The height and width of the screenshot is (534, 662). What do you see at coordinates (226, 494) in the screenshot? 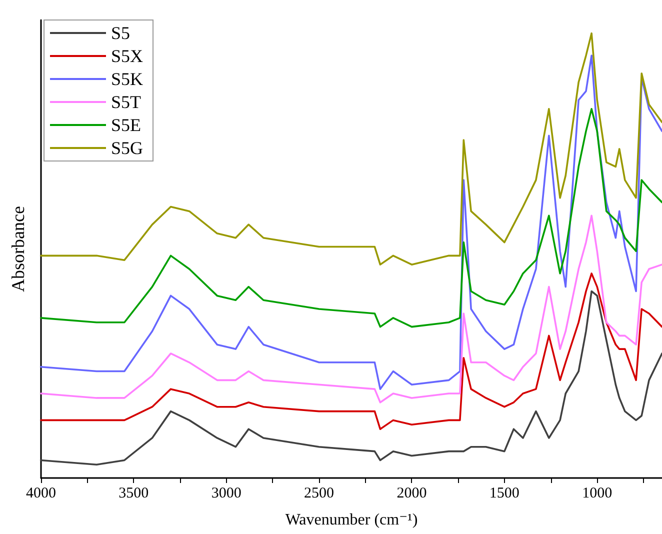
I see `x-tick-label: 3000` at bounding box center [226, 494].